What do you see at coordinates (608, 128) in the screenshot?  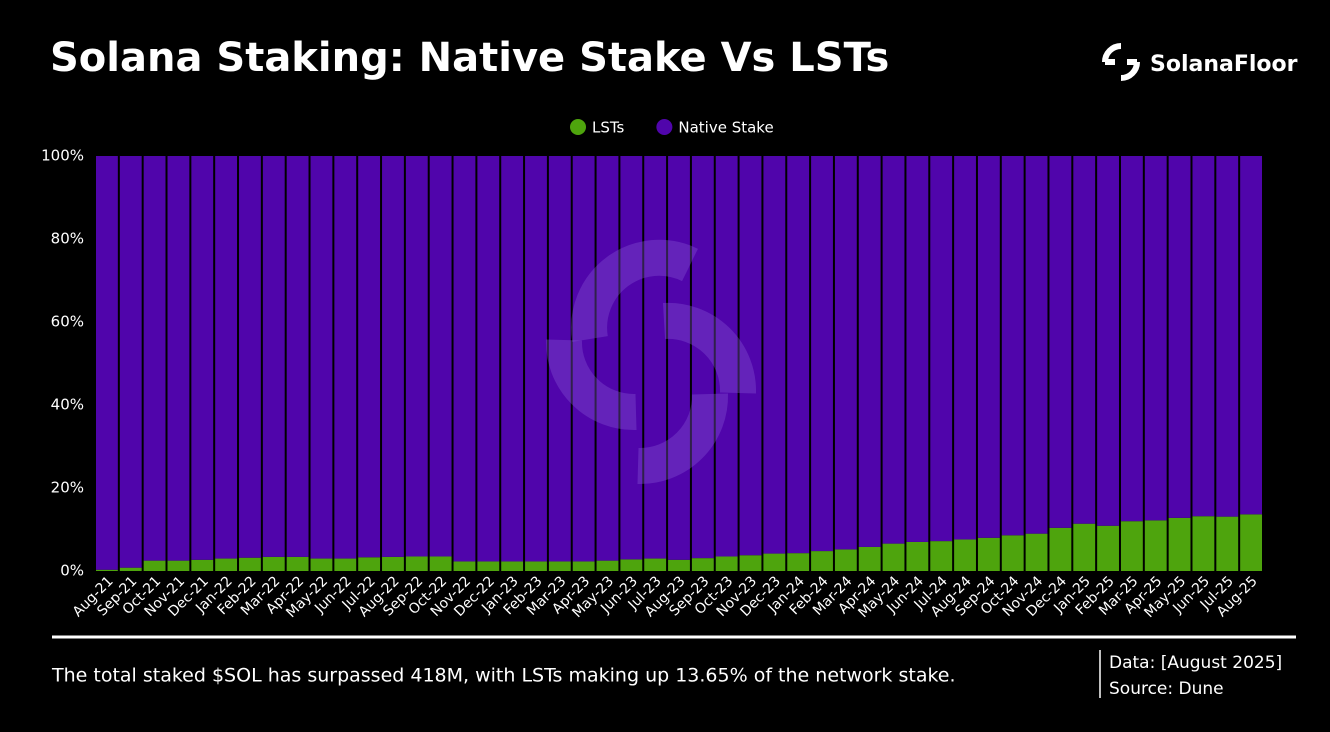 I see `legend-label: LSTs` at bounding box center [608, 128].